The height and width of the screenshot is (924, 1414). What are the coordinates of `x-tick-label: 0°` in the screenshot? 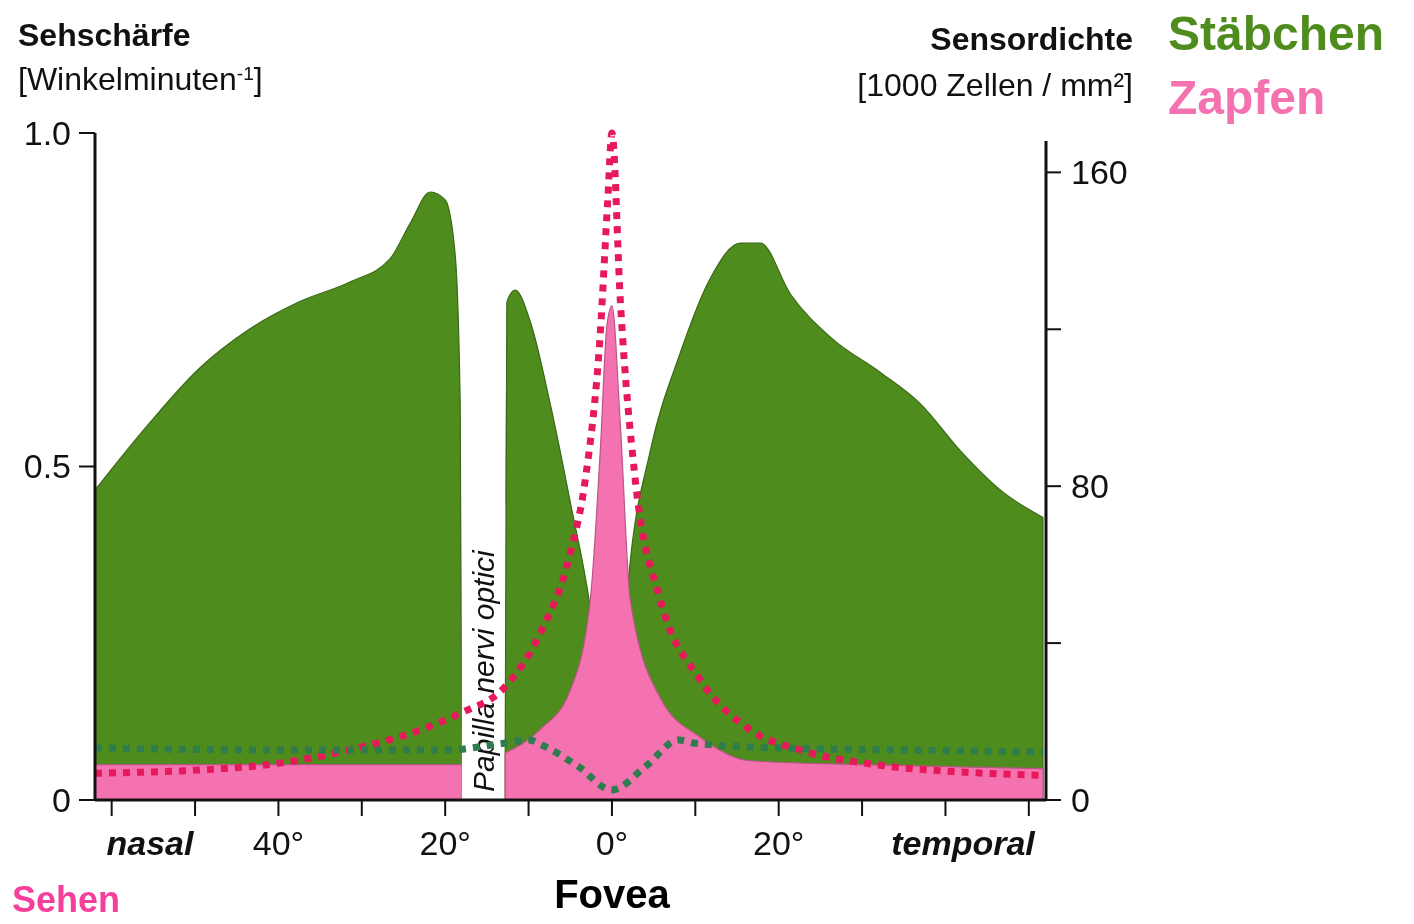 It's located at (612, 843).